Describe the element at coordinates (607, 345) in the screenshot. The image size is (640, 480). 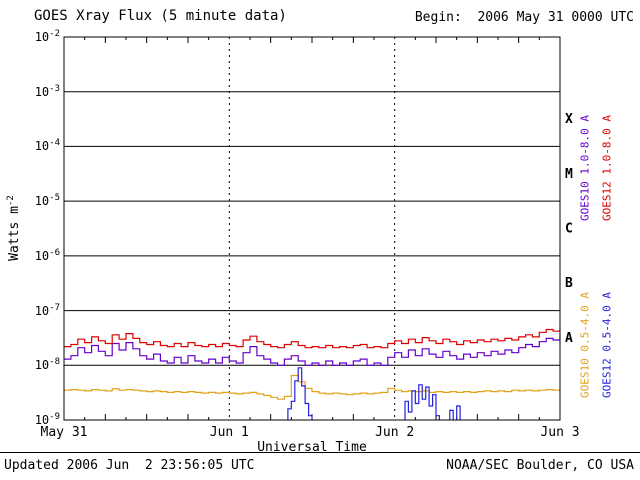
I see `legend-goes12-0-5-4-0-a: GOES12 0.5-4.0 A` at that location.